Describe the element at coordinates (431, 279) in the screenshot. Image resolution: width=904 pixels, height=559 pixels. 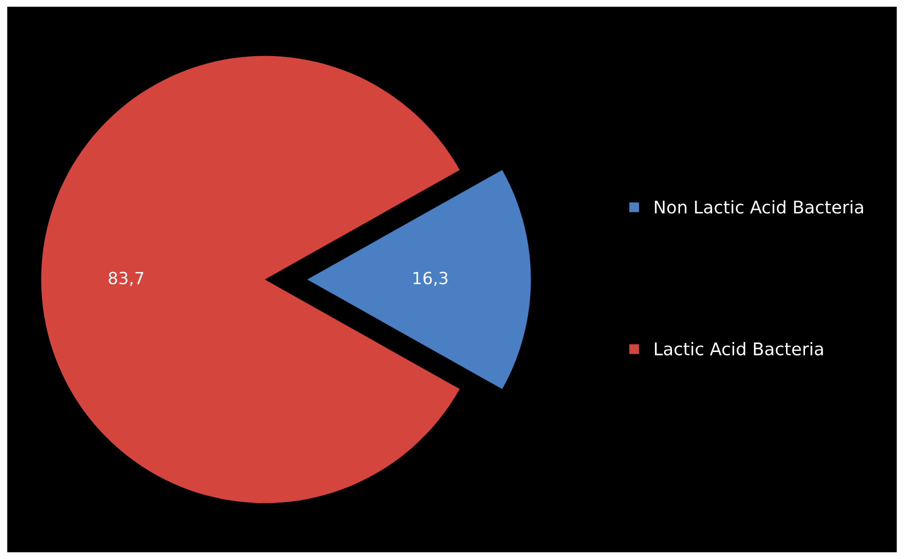
I see `data-label: 16,3` at that location.